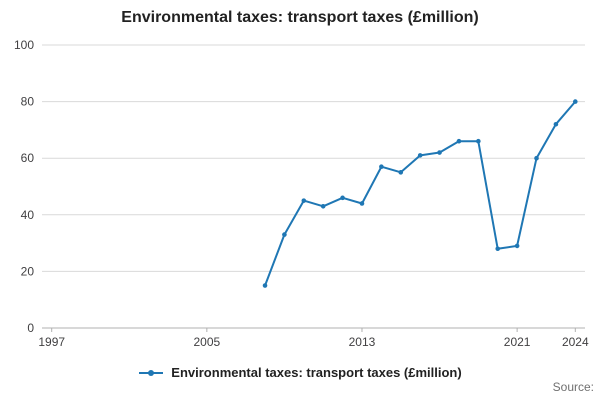 The image size is (600, 400). What do you see at coordinates (28, 215) in the screenshot?
I see `svg-text: 40` at bounding box center [28, 215].